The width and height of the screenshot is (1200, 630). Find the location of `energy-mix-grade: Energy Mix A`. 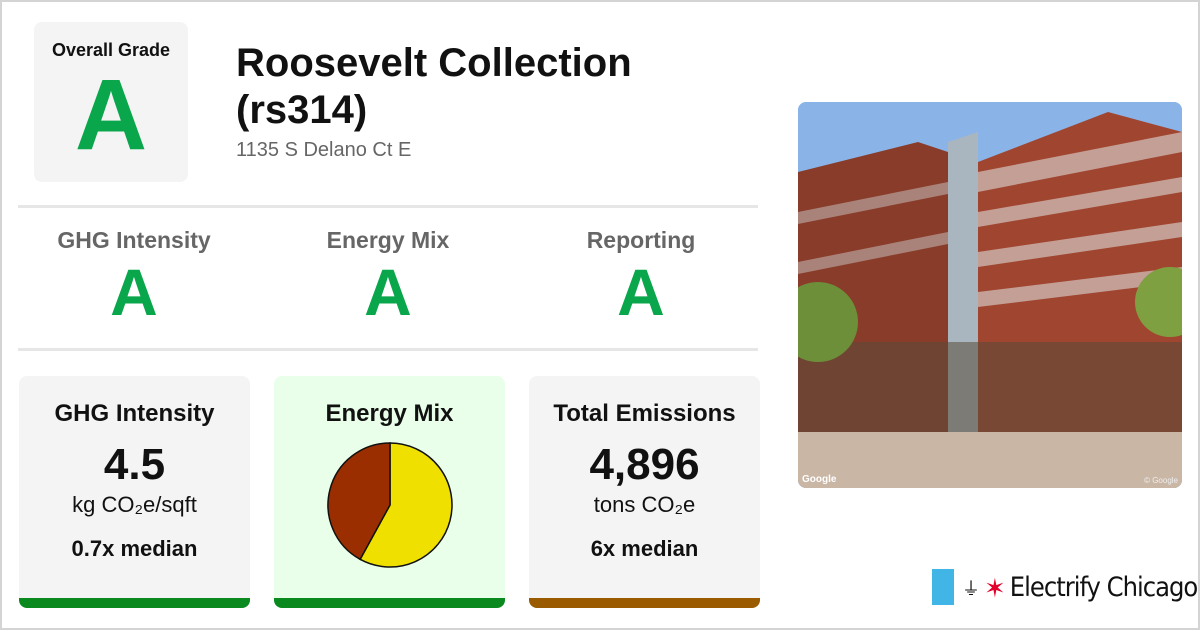

energy-mix-grade: Energy Mix A is located at coordinates (388, 276).